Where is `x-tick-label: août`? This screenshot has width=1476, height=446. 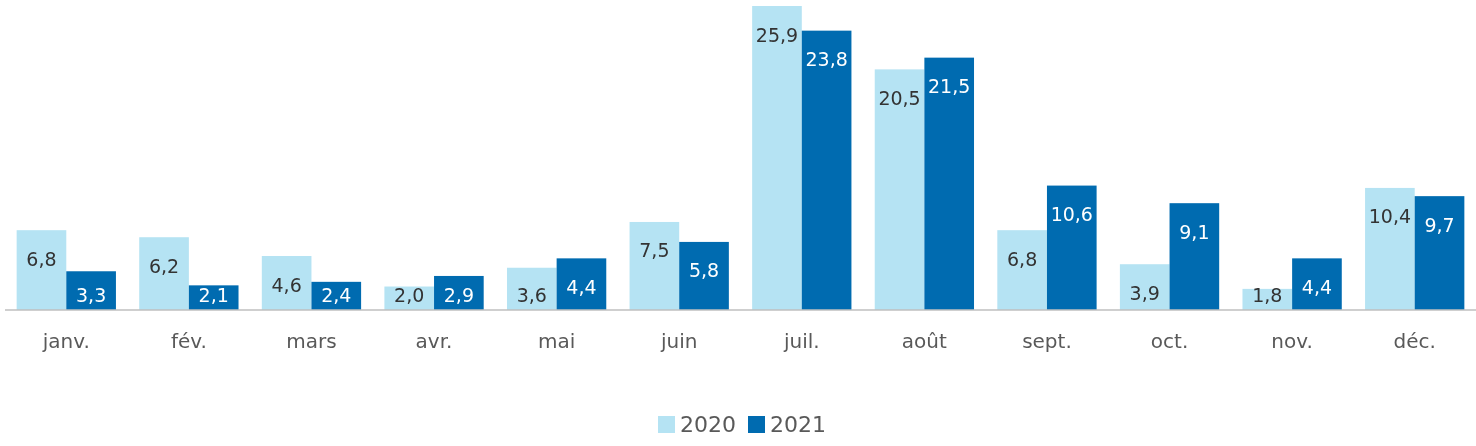
x-tick-label: août is located at coordinates (924, 341).